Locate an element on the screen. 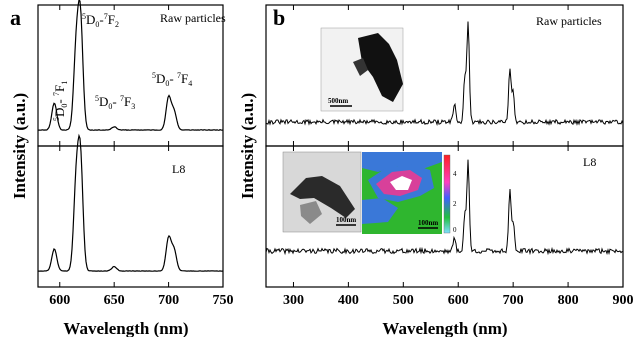 The image size is (638, 337). panel-b-raw-label: Raw particles is located at coordinates (569, 21).